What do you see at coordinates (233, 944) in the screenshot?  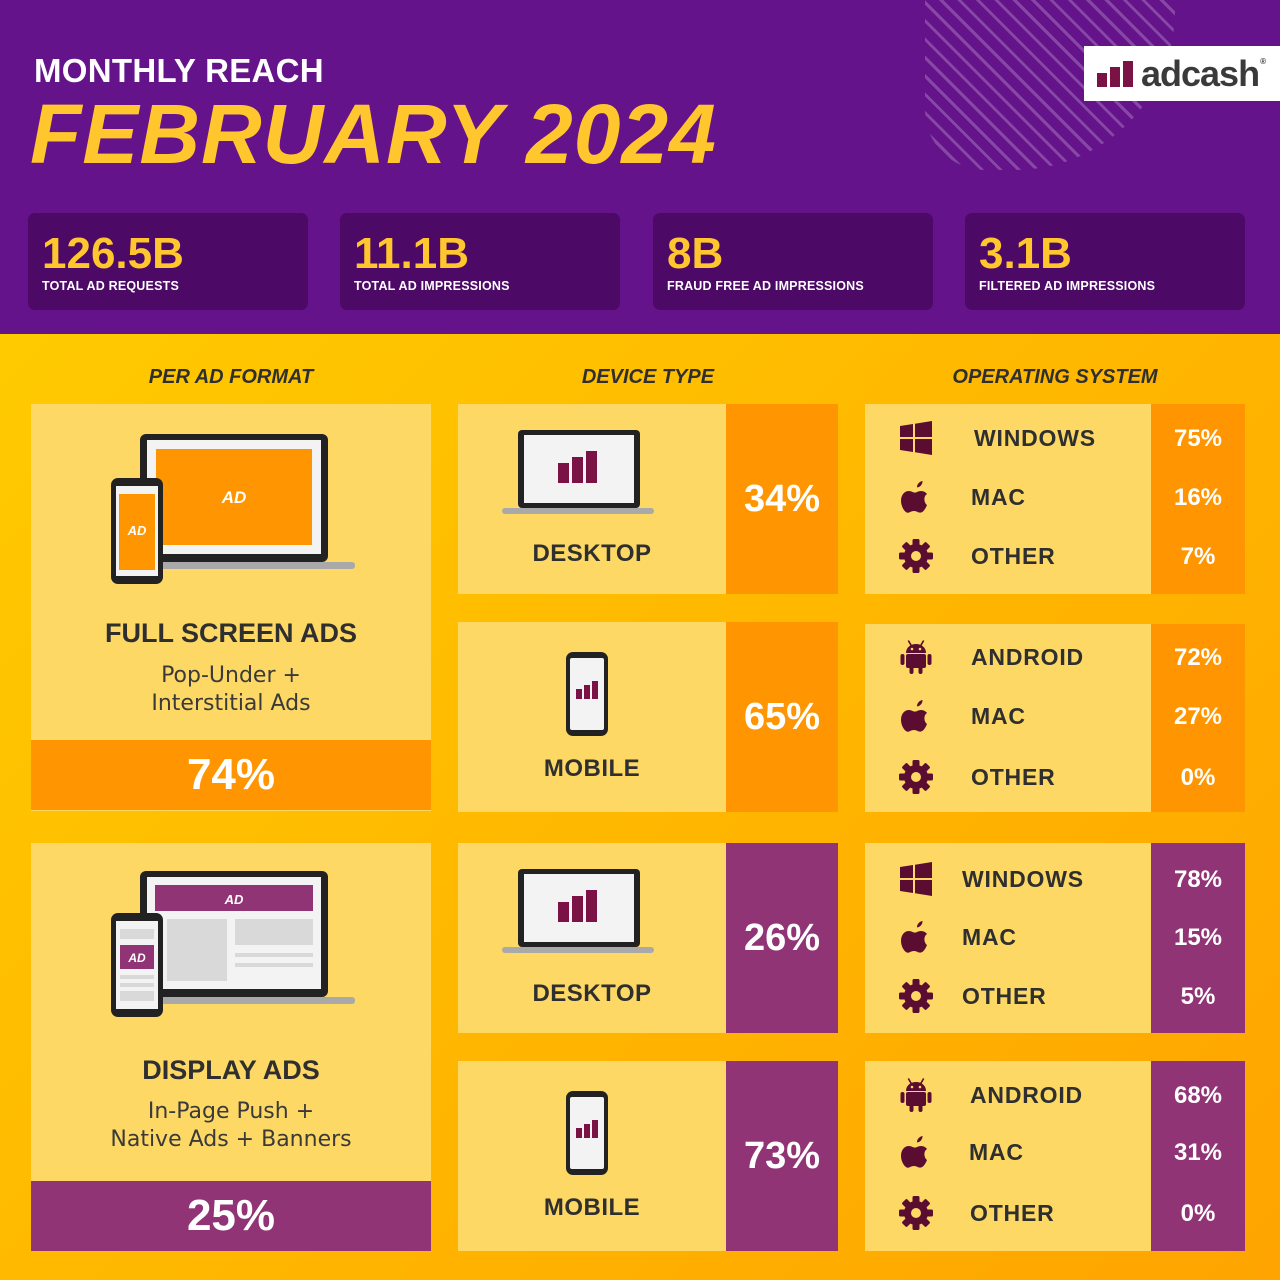 I see `display-ad-illustration: AD AD` at bounding box center [233, 944].